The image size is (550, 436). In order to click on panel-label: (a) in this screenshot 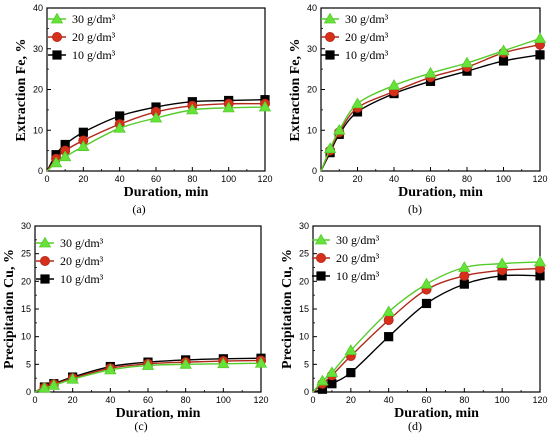, I will do `click(138, 209)`.